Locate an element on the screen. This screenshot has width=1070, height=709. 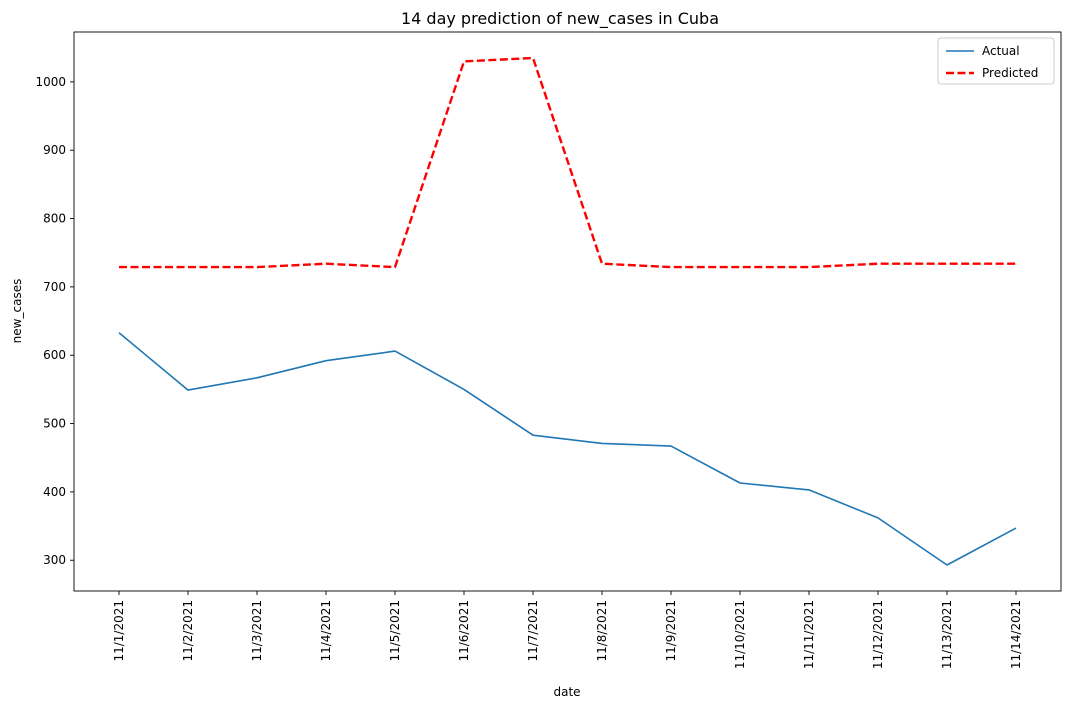
x-tick-label: 11/6/2021 is located at coordinates (464, 631).